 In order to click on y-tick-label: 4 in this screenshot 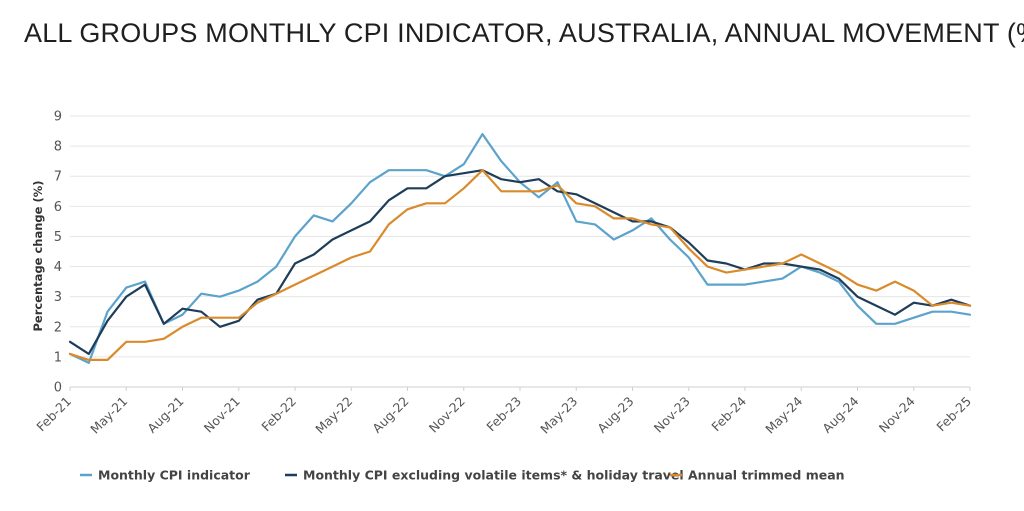, I will do `click(58, 267)`.